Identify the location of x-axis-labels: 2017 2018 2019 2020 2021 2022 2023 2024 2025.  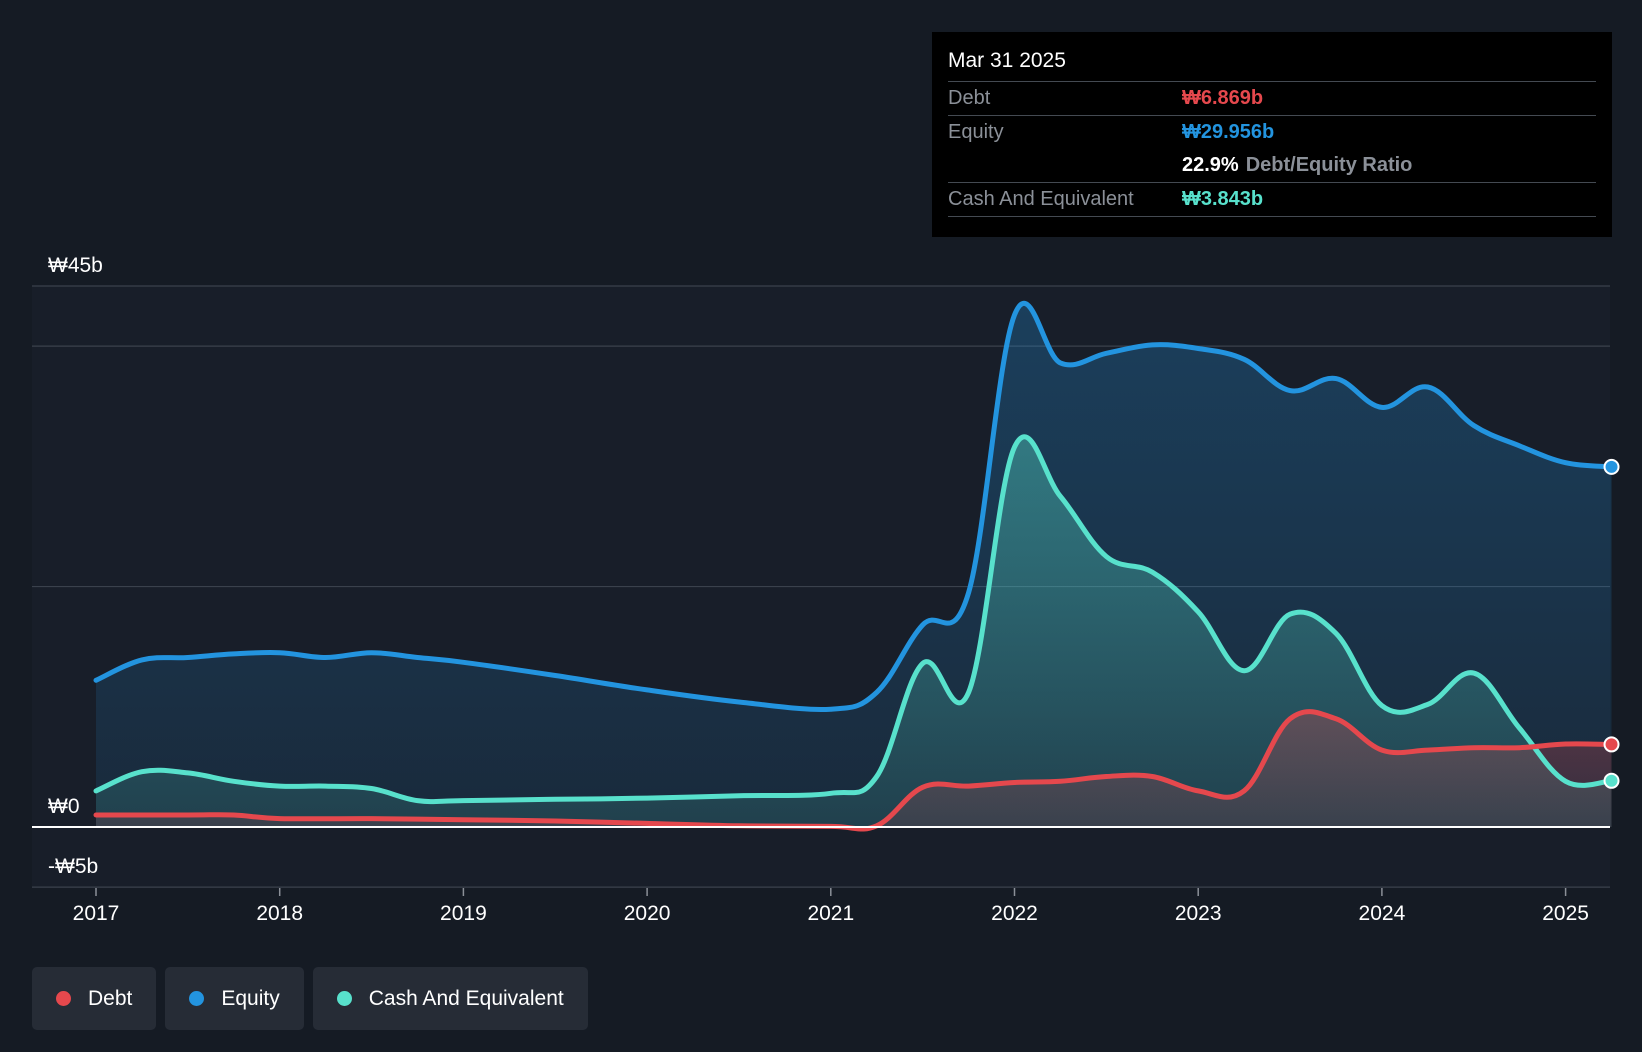
(831, 906).